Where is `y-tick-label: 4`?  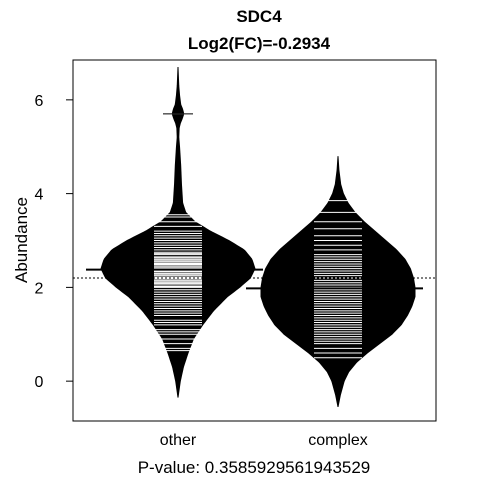
y-tick-label: 4 is located at coordinates (39, 195).